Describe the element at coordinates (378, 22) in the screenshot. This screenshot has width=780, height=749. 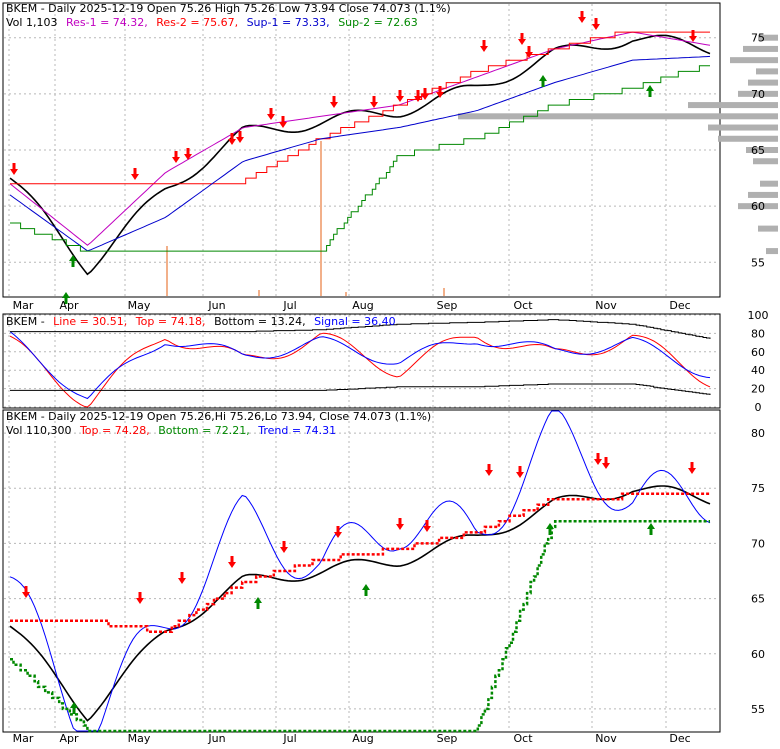
I see `price-header-sup2: Sup-2 = 72.63` at that location.